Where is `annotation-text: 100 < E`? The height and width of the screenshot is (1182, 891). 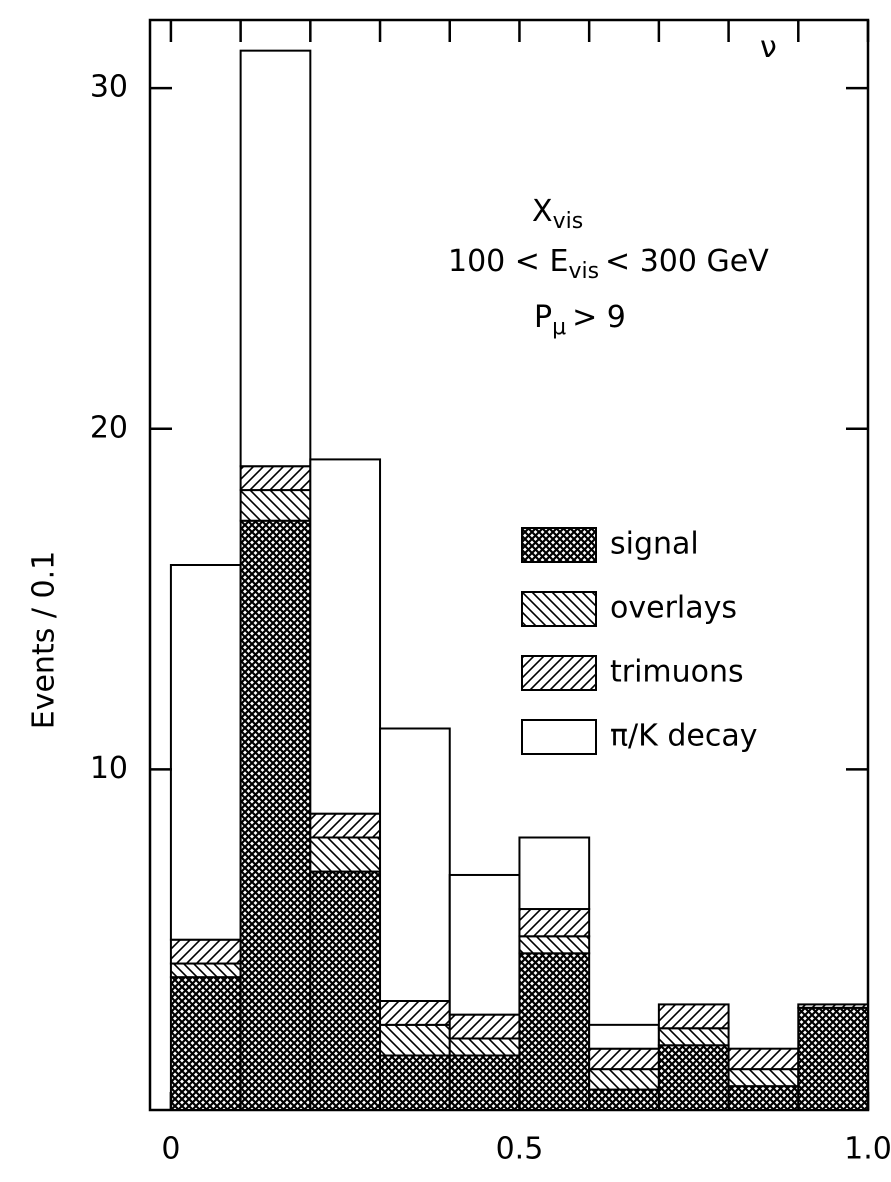
annotation-text: 100 < E is located at coordinates (508, 261).